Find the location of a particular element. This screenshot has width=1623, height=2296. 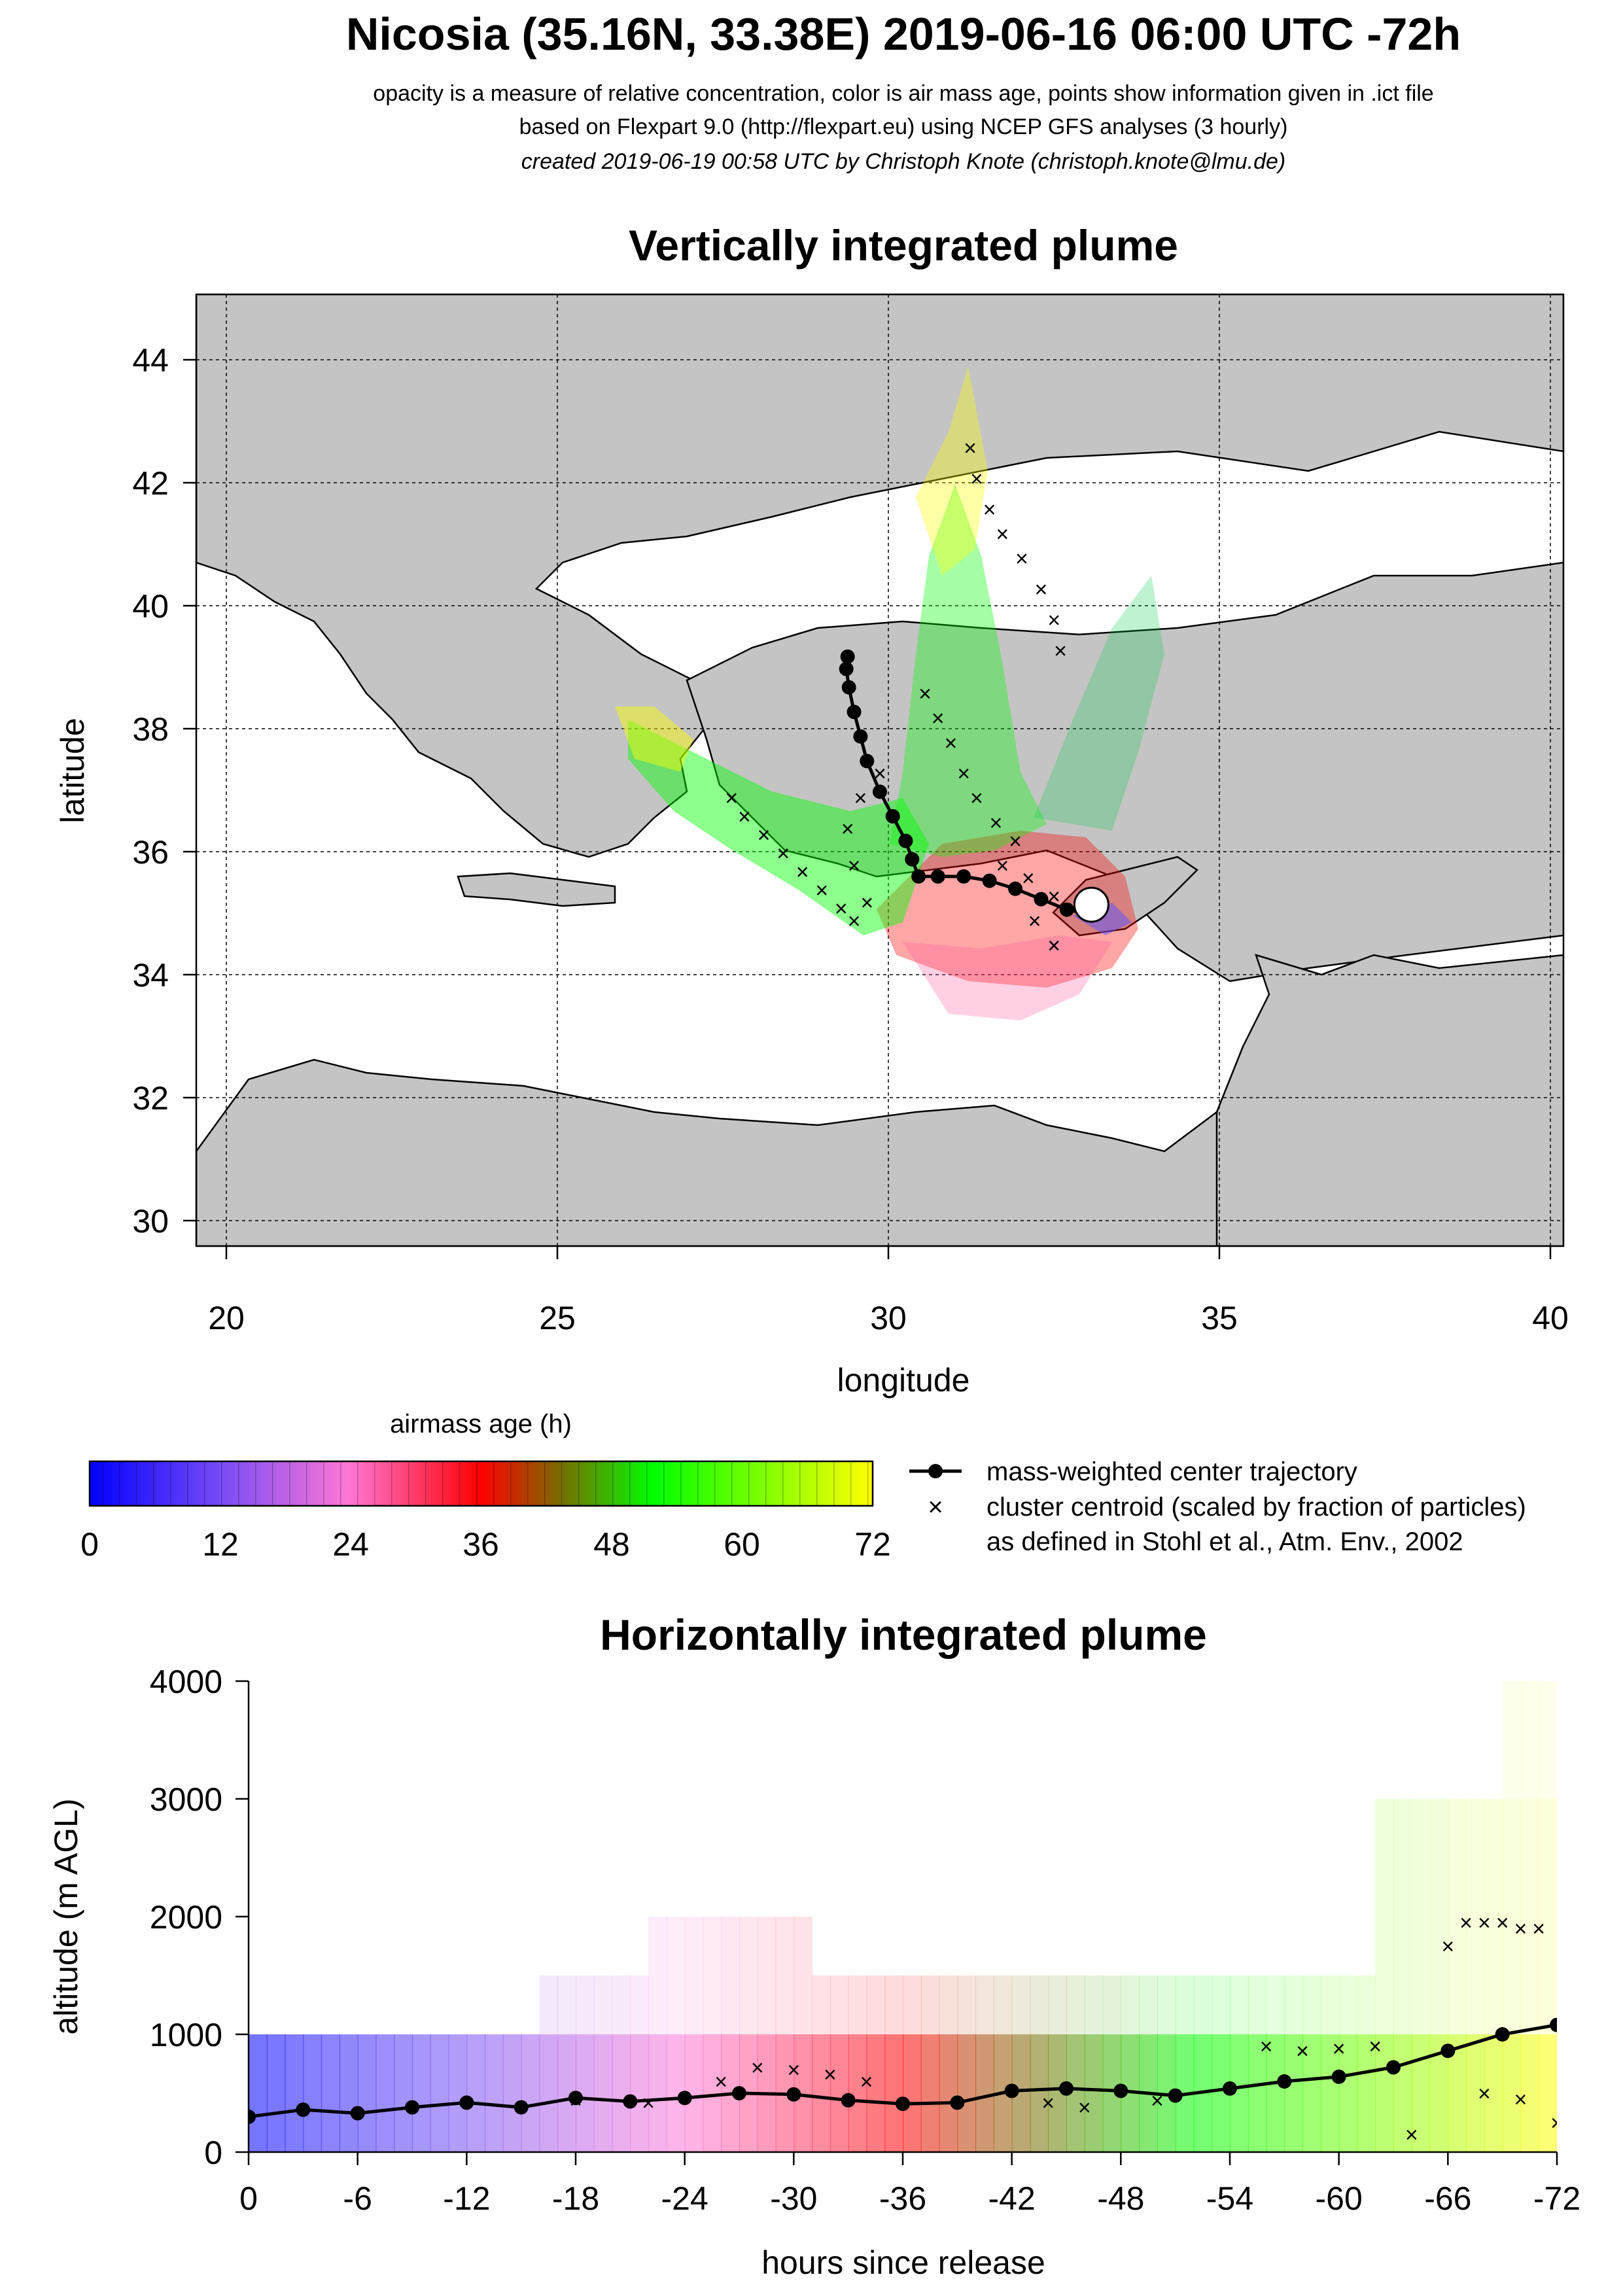

age-column-top is located at coordinates (1512, 1740).